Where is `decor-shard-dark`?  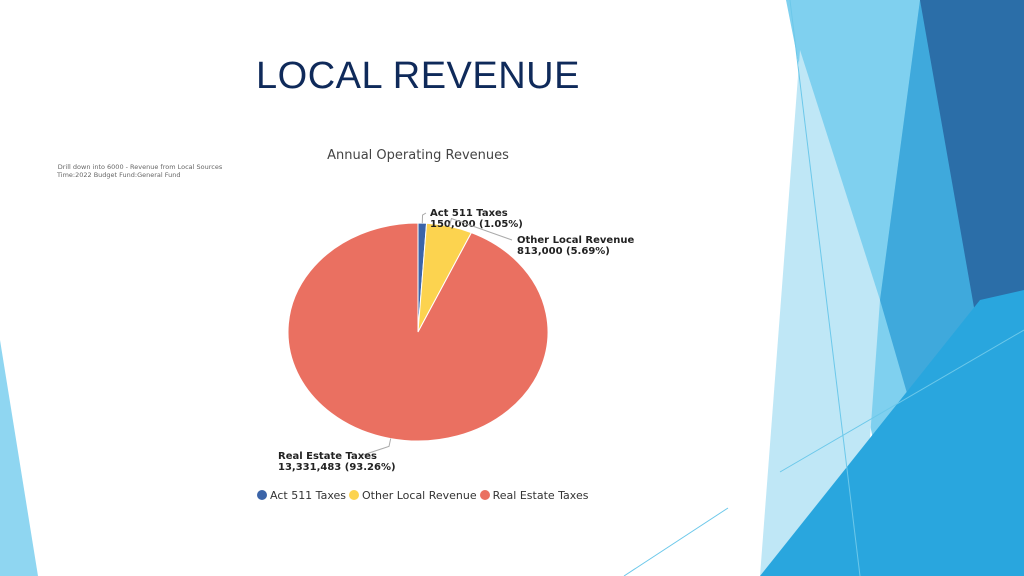
decor-shard-dark is located at coordinates (972, 185).